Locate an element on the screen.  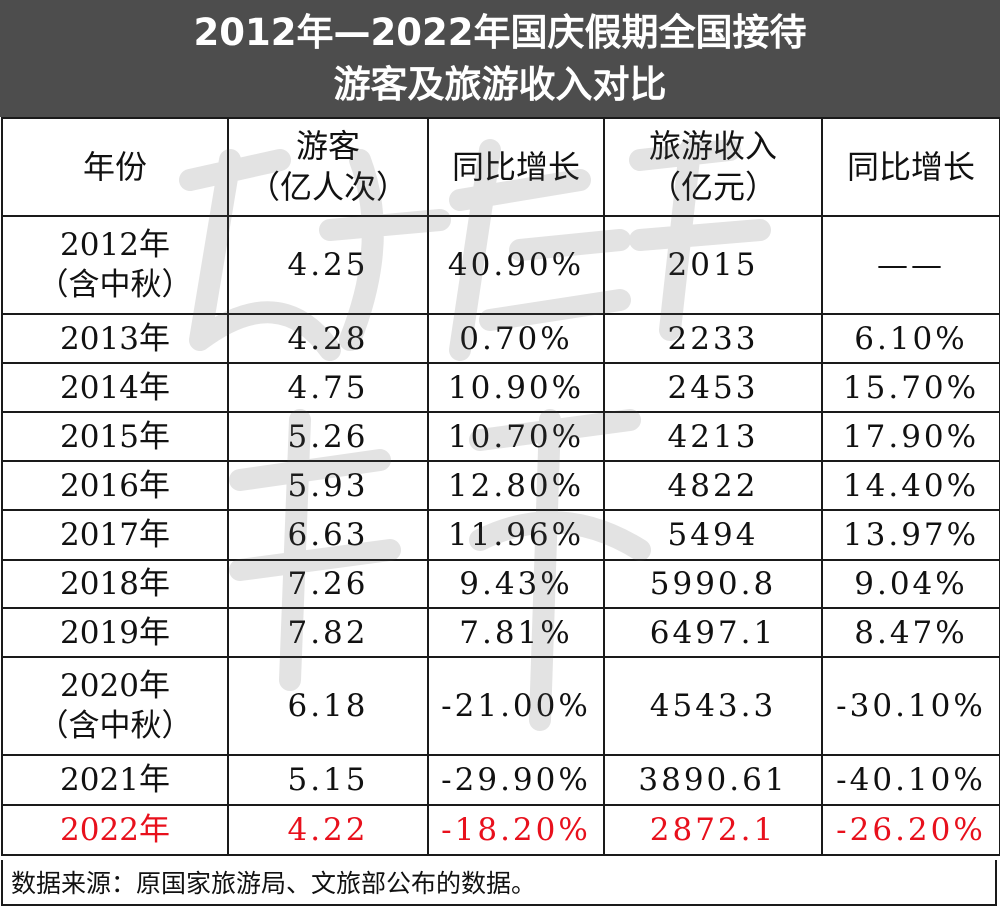
cell-year: 2020年 （含中秋） is located at coordinates (115, 706).